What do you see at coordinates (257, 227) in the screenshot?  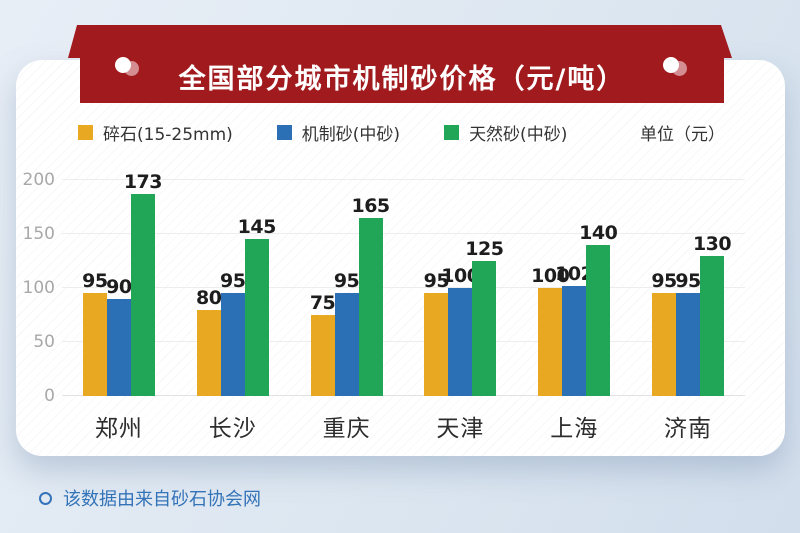 I see `bar-value-label: 145` at bounding box center [257, 227].